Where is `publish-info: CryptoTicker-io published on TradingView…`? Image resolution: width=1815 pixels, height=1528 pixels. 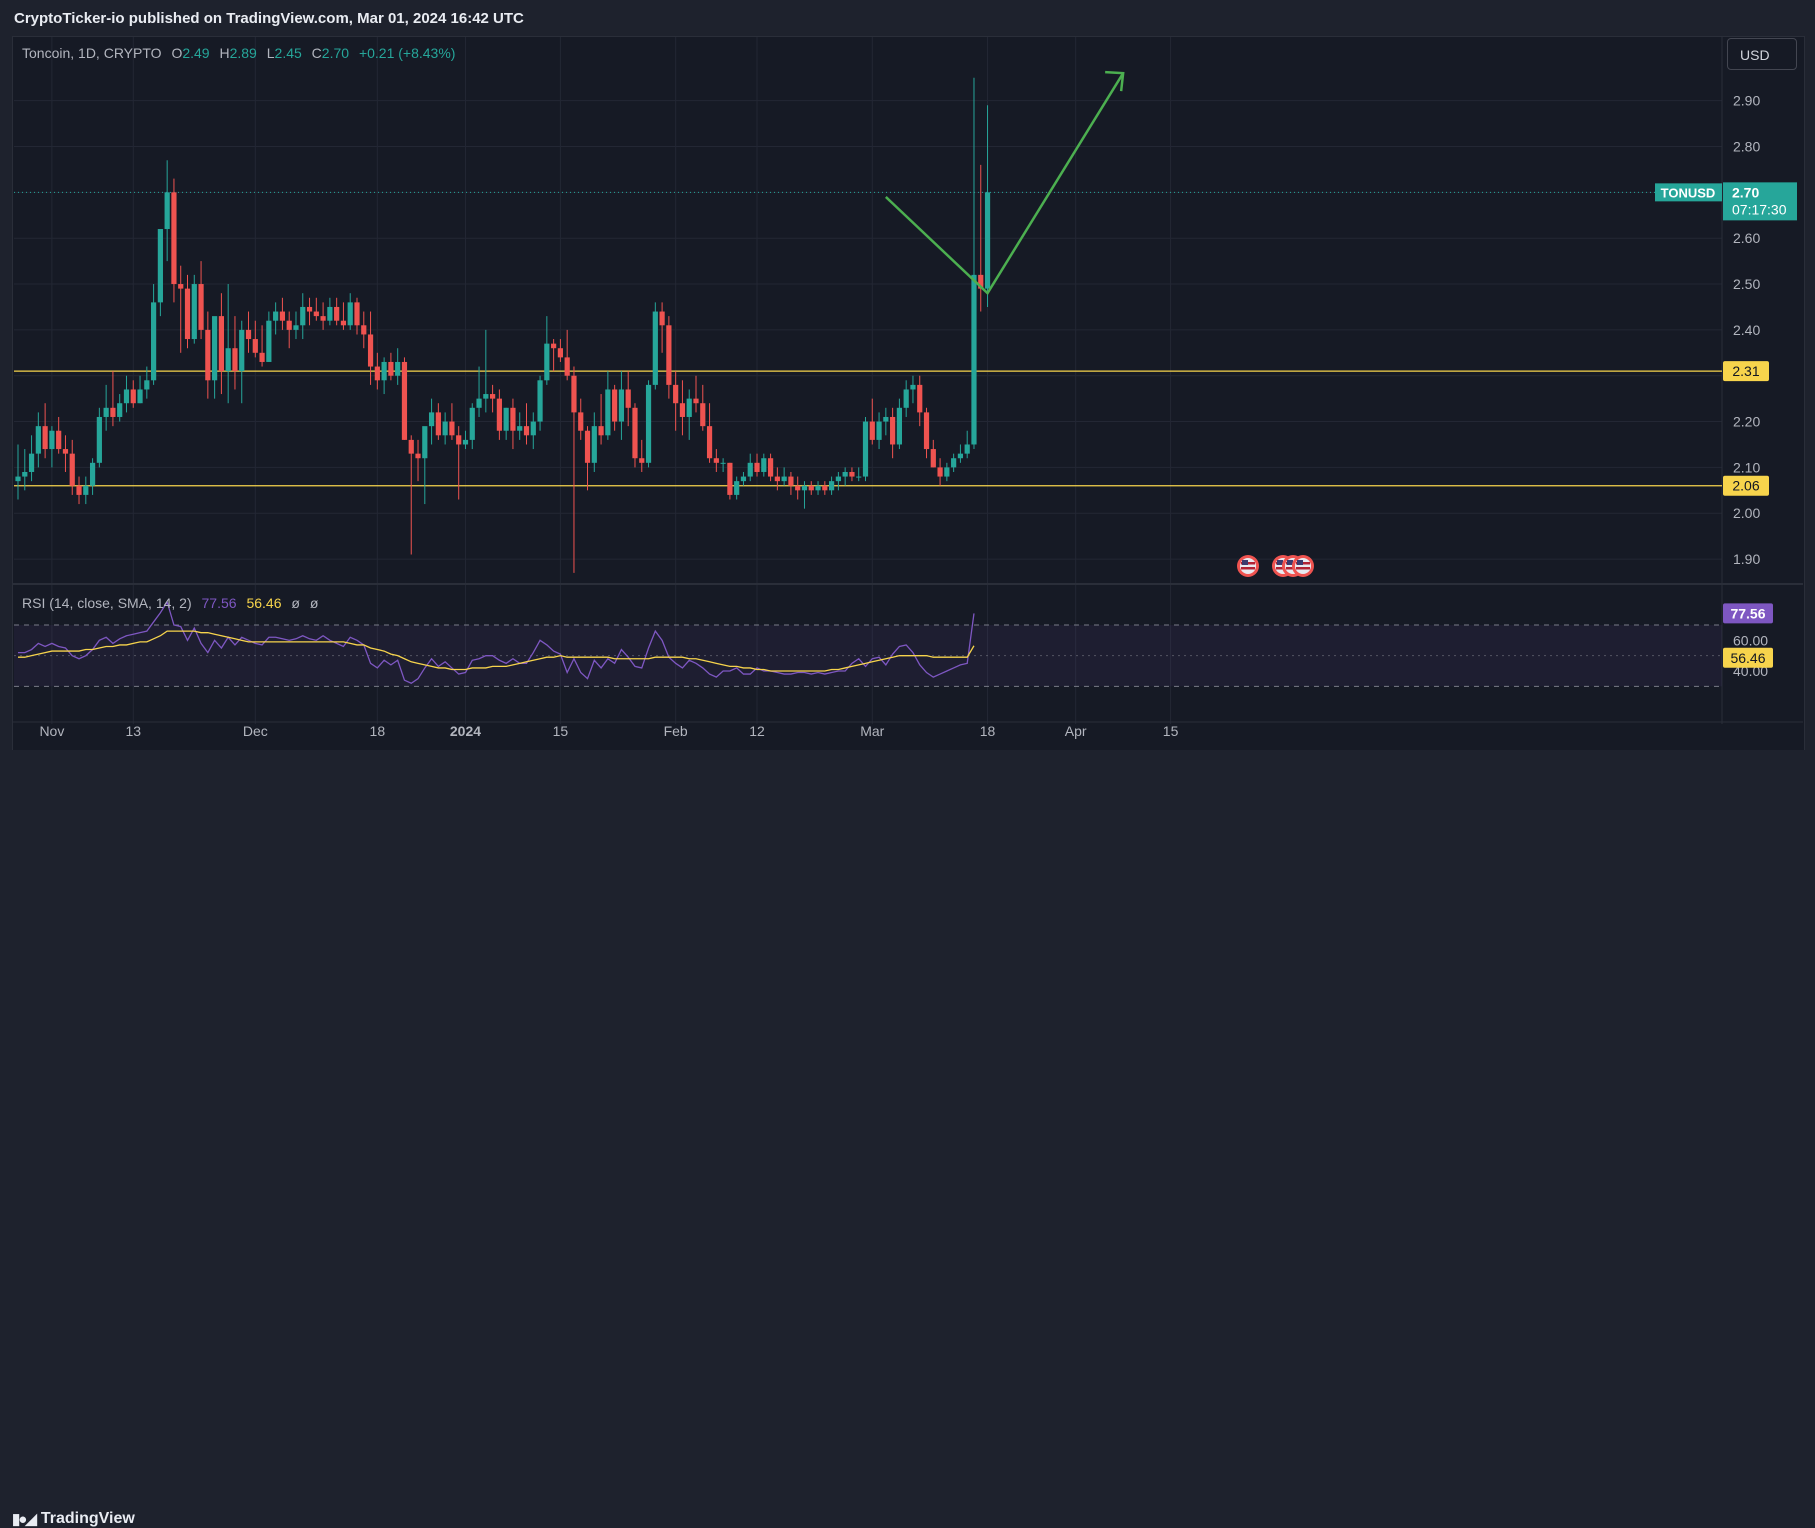 publish-info: CryptoTicker-io published on TradingView… is located at coordinates (269, 18).